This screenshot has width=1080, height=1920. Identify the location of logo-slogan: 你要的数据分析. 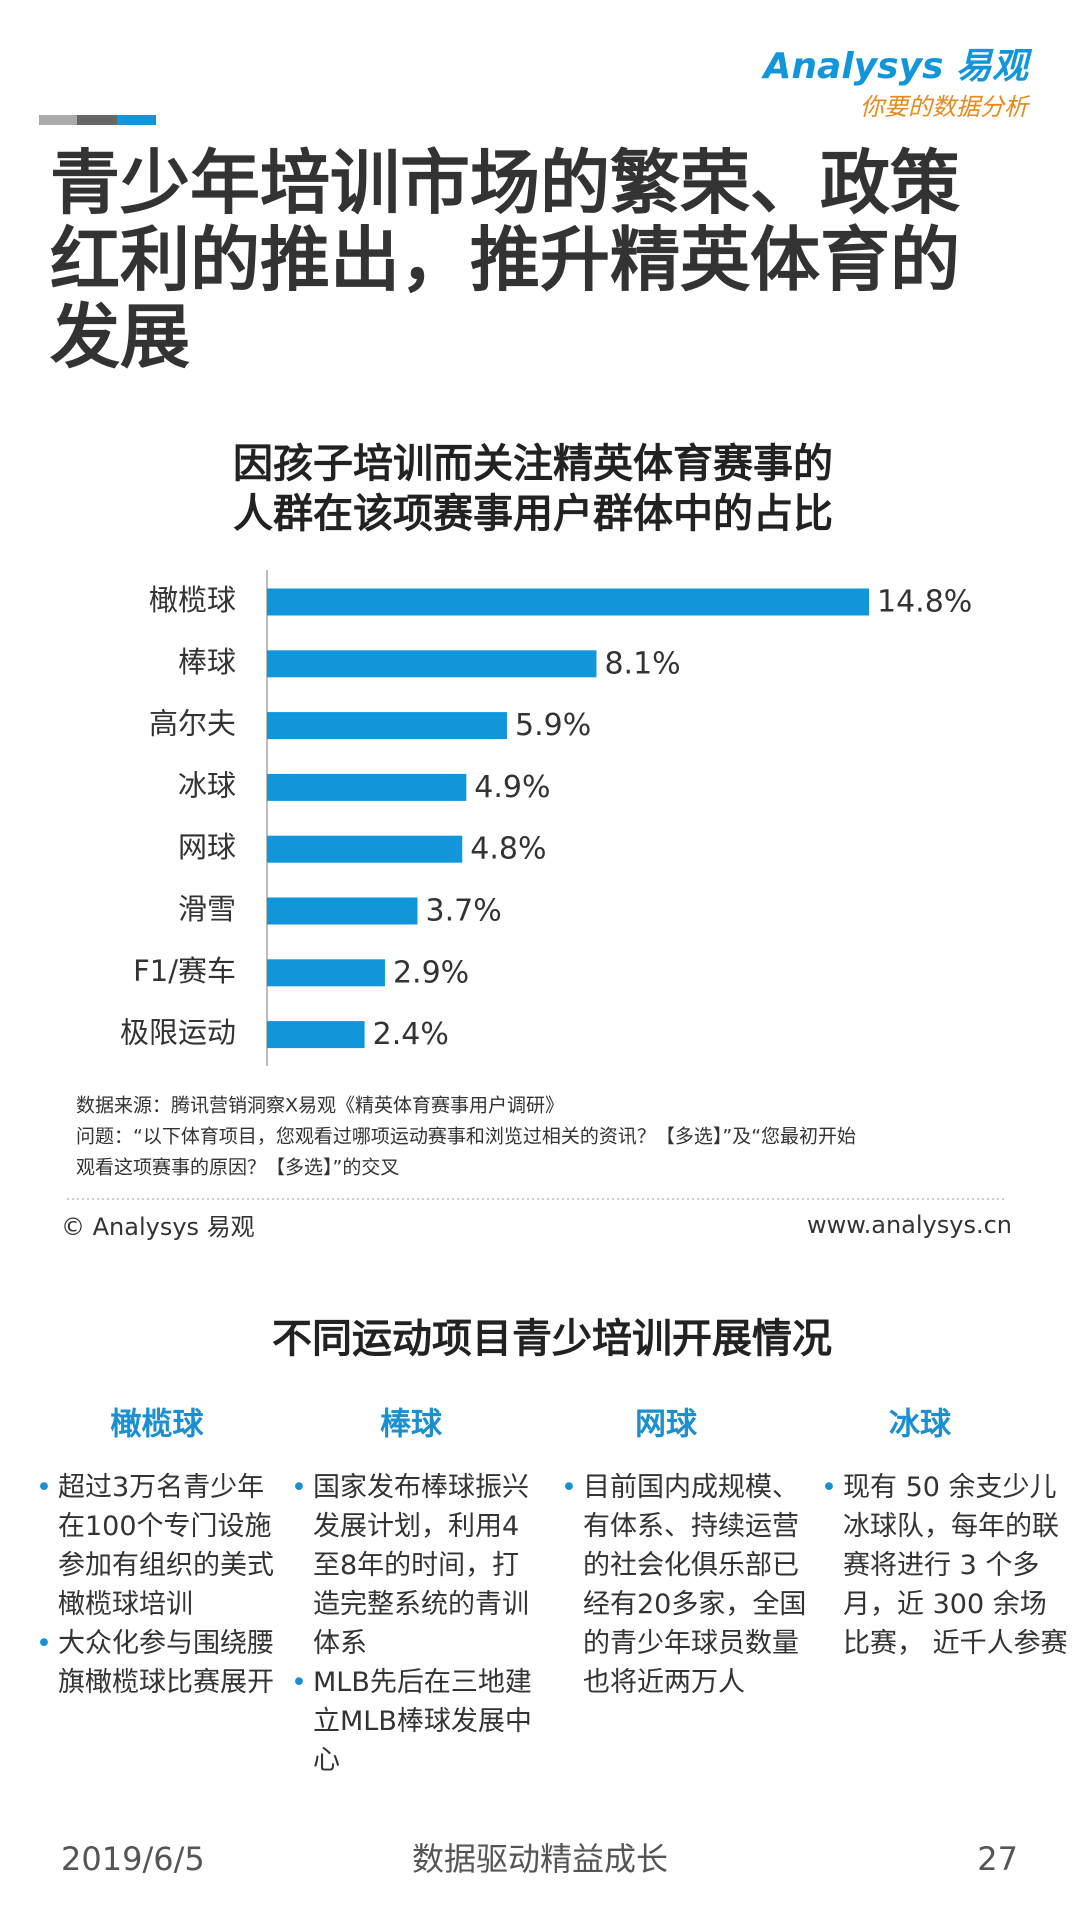
(945, 107).